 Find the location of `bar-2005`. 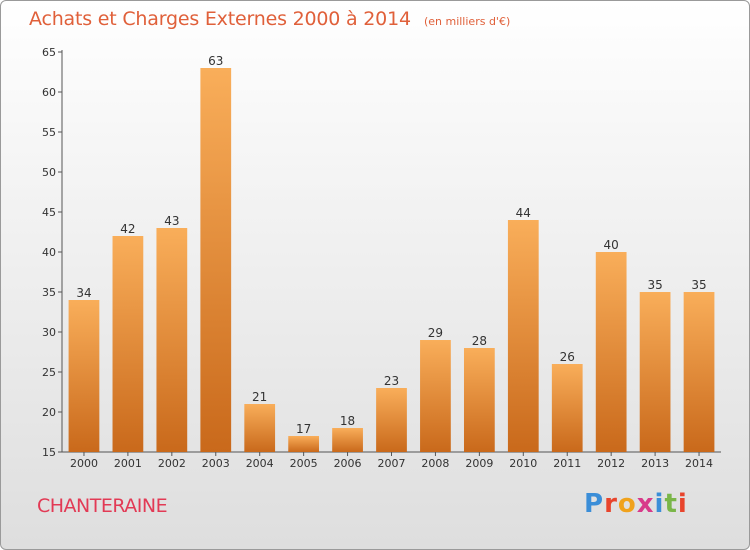

bar-2005 is located at coordinates (304, 444).